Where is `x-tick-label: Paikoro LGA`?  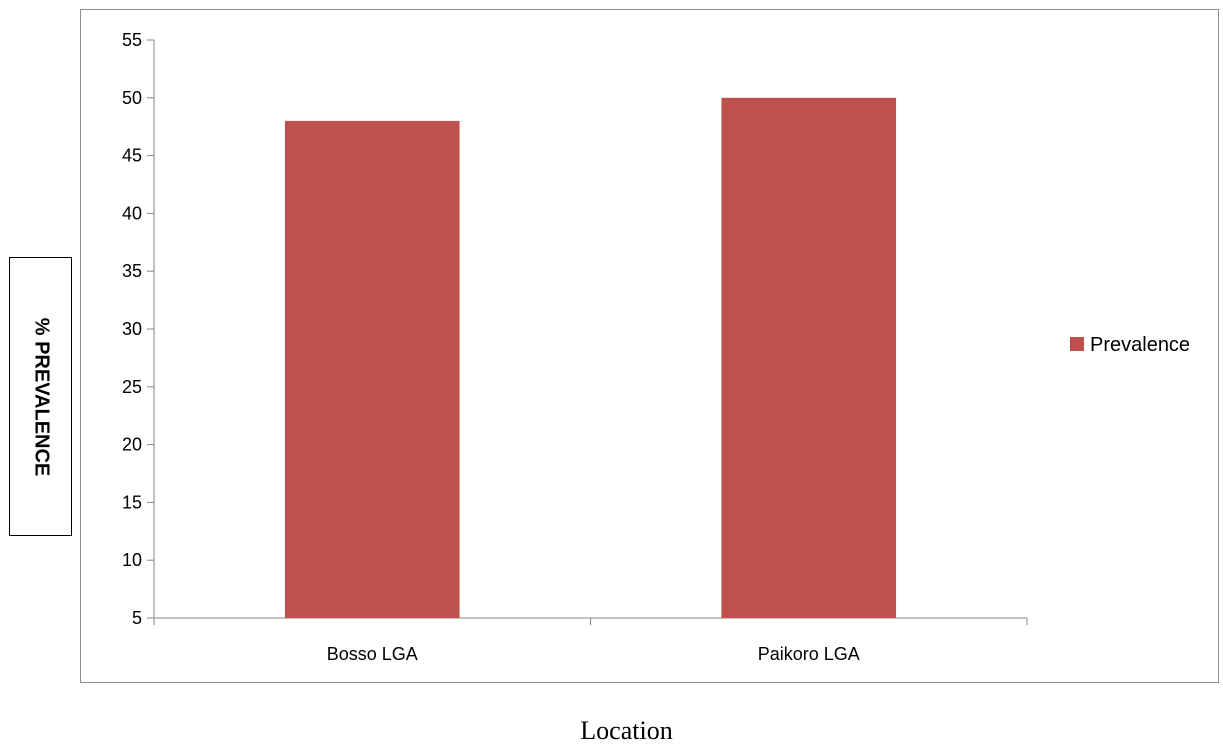
x-tick-label: Paikoro LGA is located at coordinates (809, 654).